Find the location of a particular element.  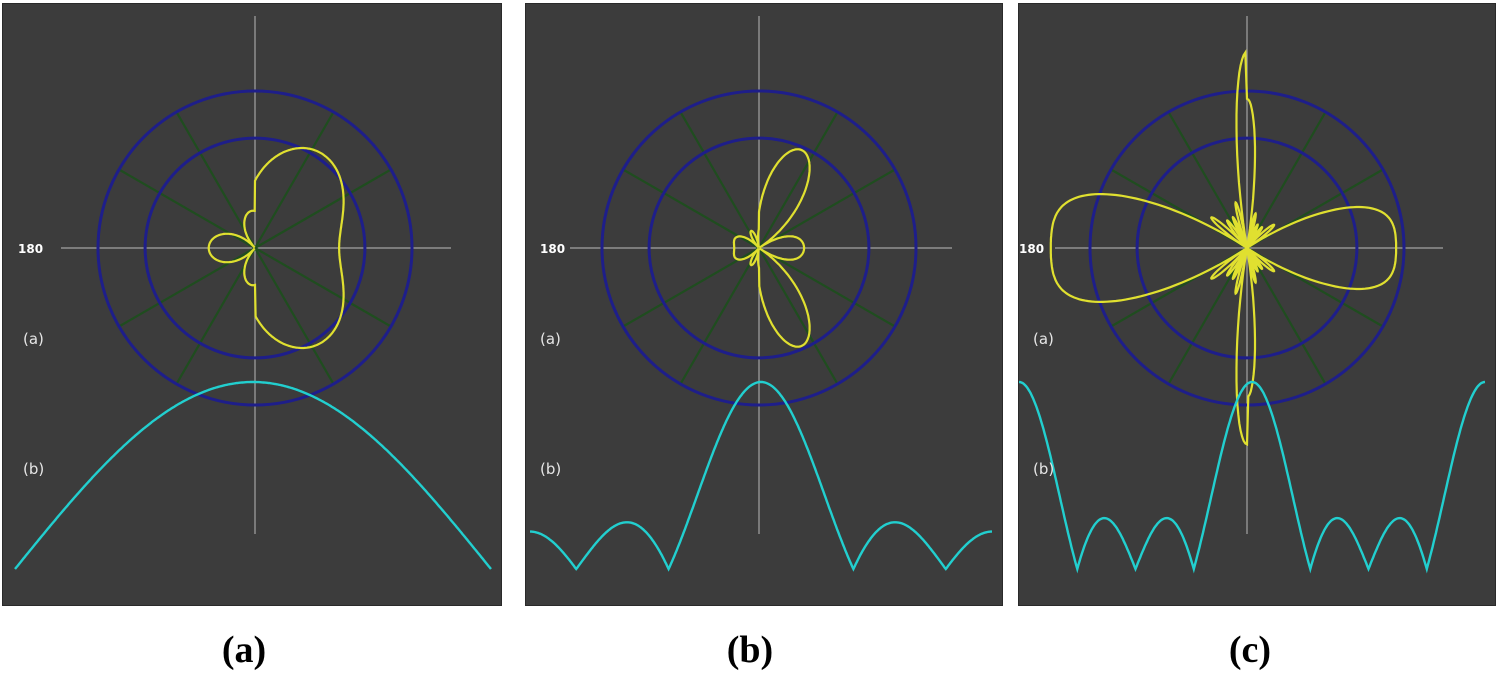

caption-c: (c) is located at coordinates (1250, 650).